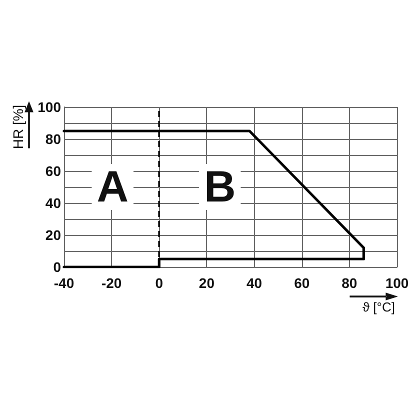  Describe the element at coordinates (53, 235) in the screenshot. I see `y-tick-label: 20` at that location.